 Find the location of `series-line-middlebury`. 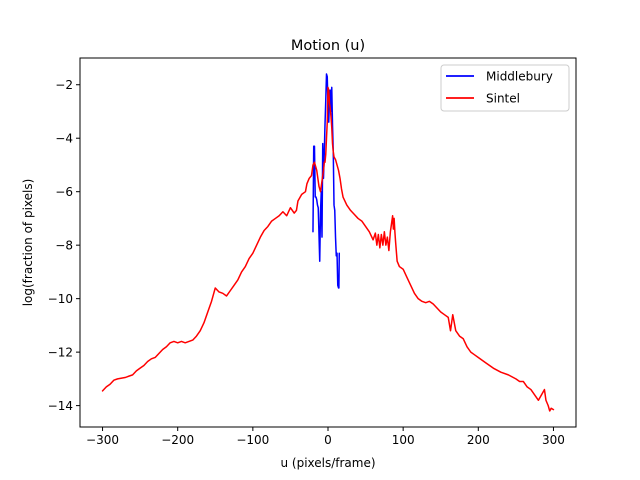

series-line-middlebury is located at coordinates (326, 181).